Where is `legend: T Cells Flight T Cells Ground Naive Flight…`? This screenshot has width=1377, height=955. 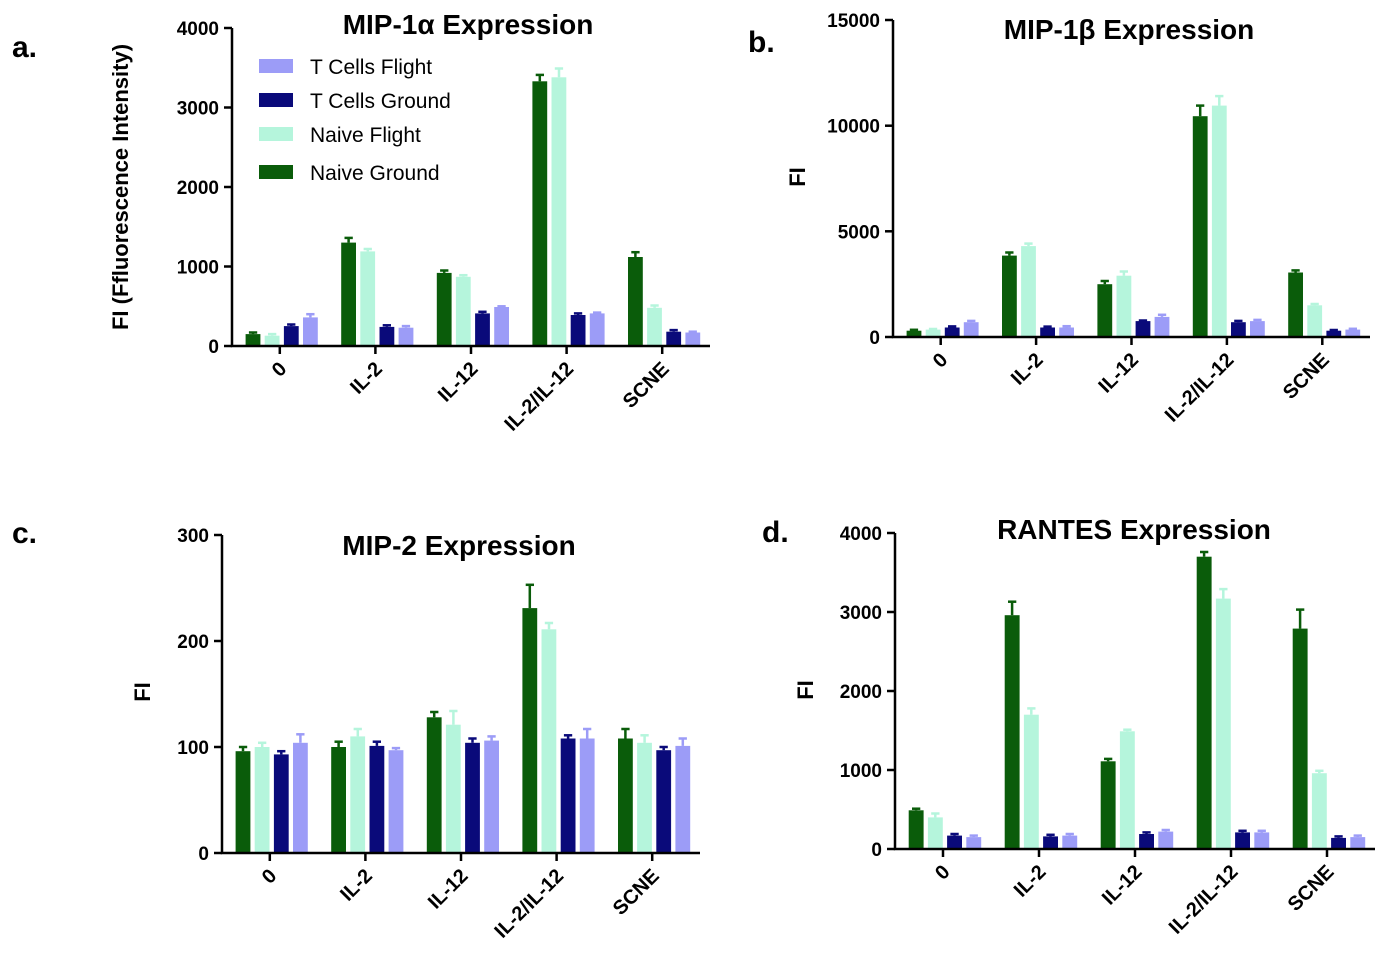
legend: T Cells Flight T Cells Ground Naive Flight… is located at coordinates (355, 120).